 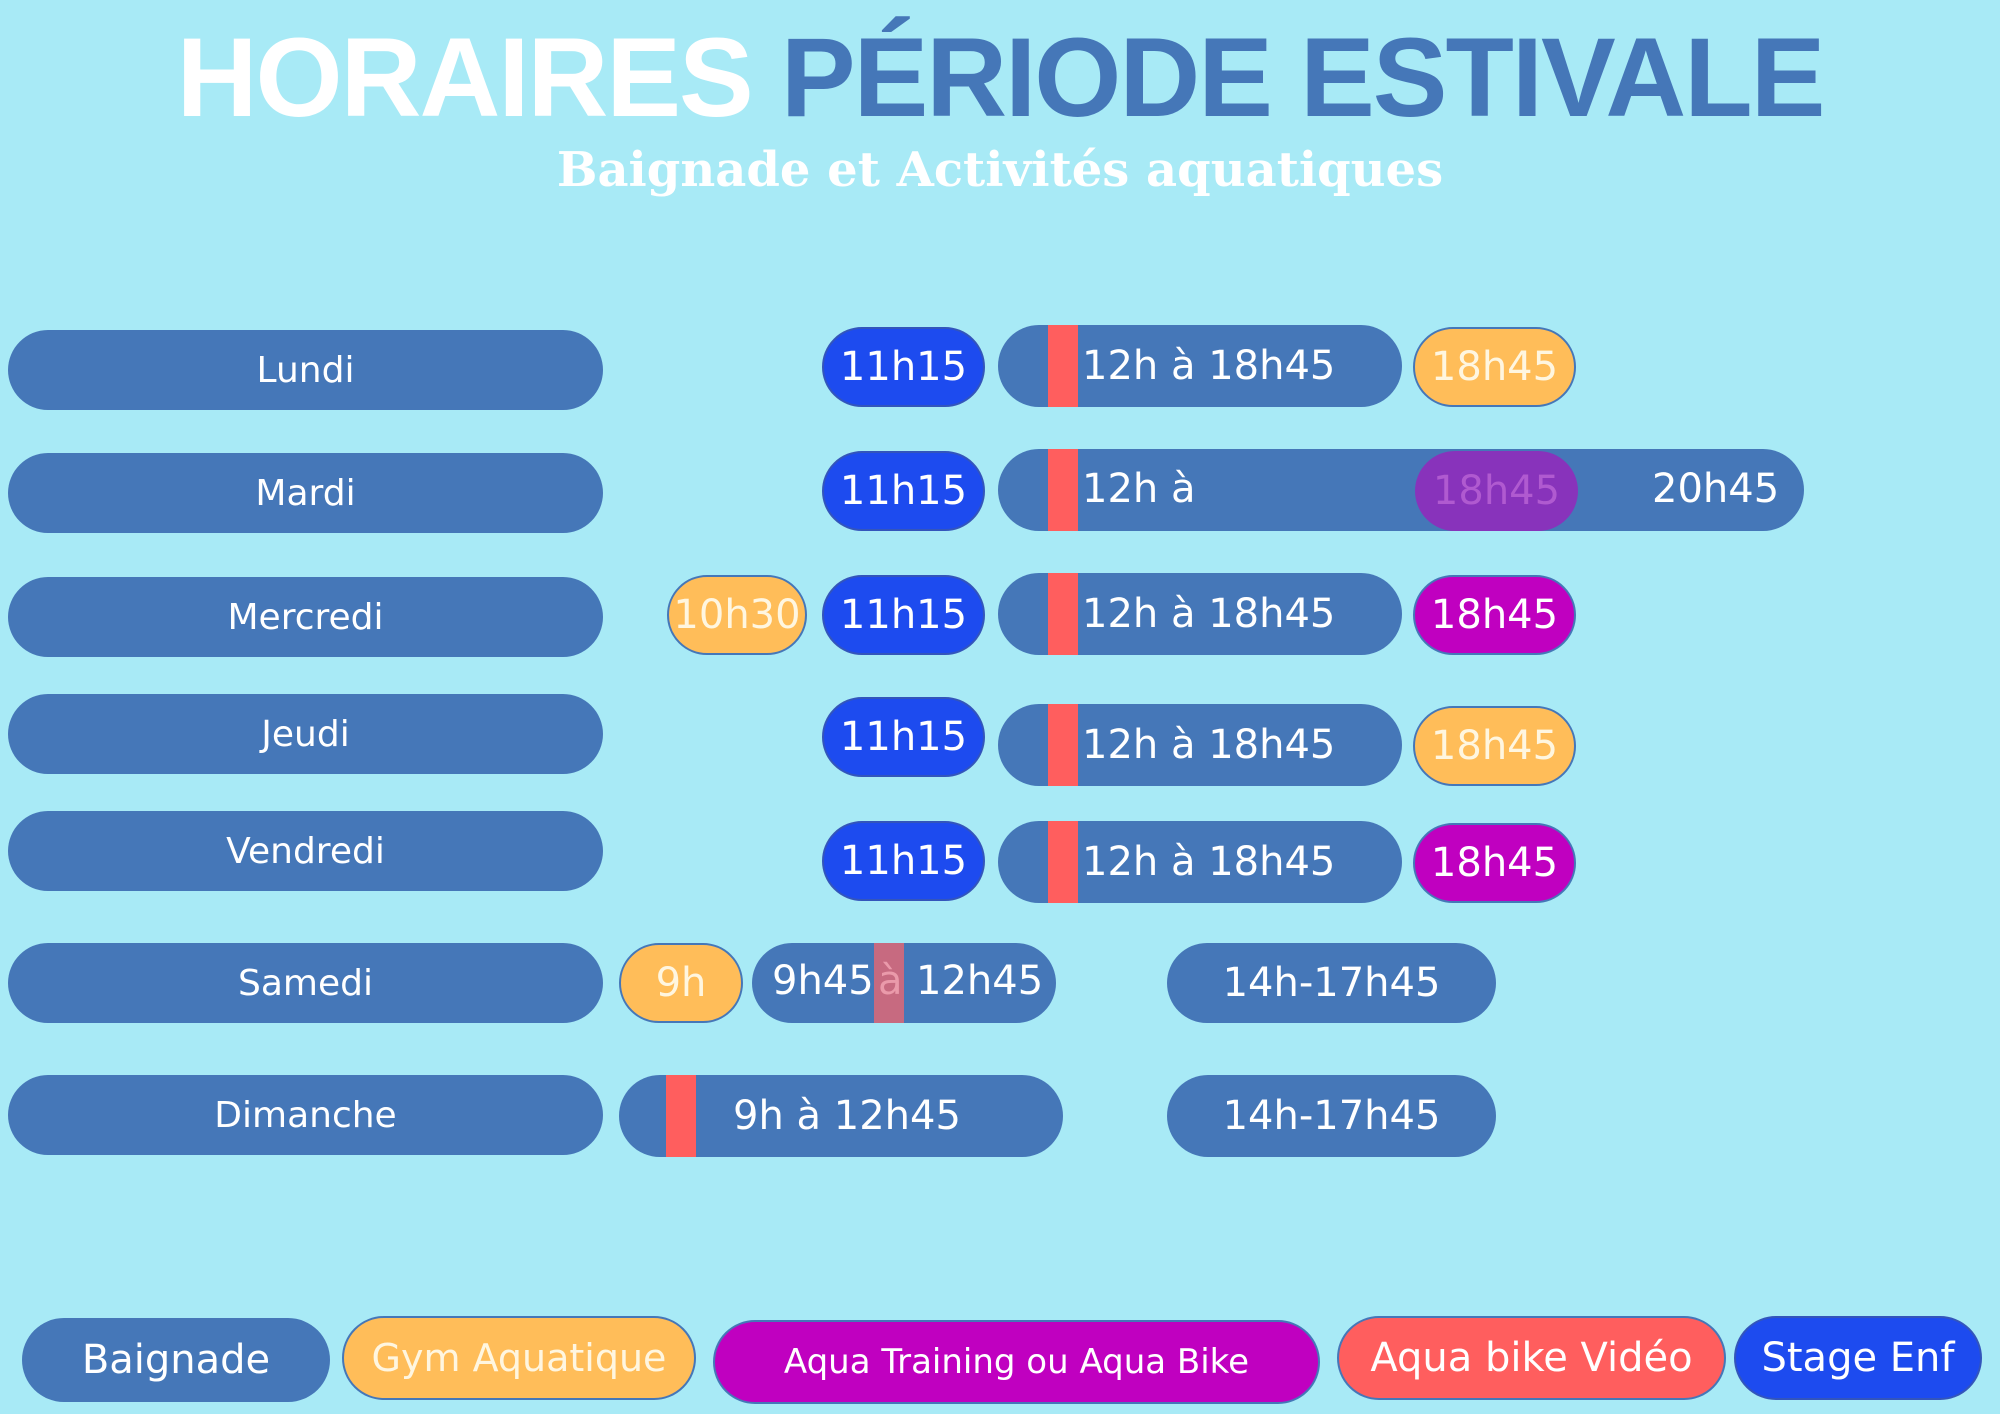 I want to click on day-label-lundi: Lundi, so click(x=305, y=370).